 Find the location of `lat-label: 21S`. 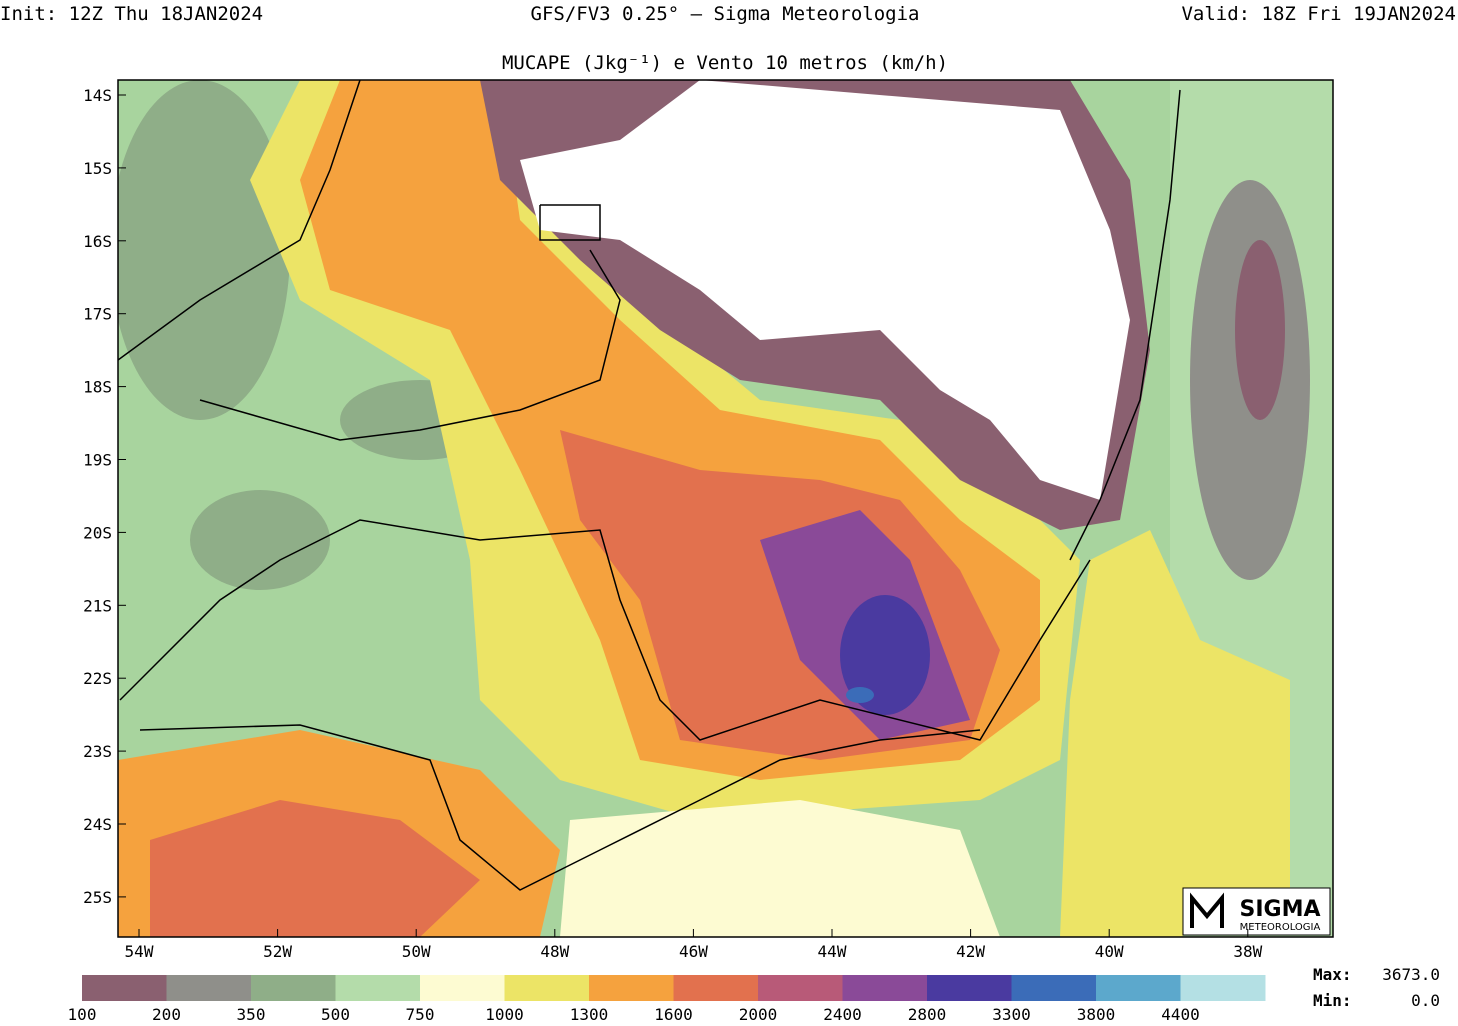

lat-label: 21S is located at coordinates (97, 605).